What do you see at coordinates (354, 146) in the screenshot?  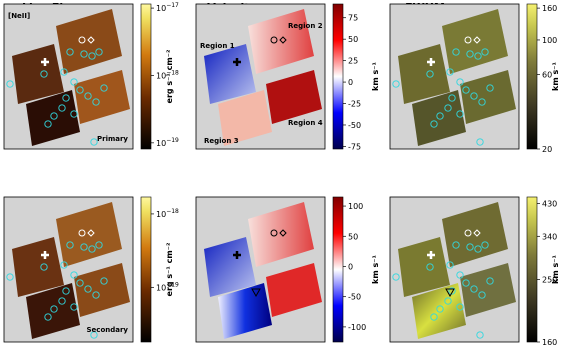 I see `colorbar-tick-label: -75` at bounding box center [354, 146].